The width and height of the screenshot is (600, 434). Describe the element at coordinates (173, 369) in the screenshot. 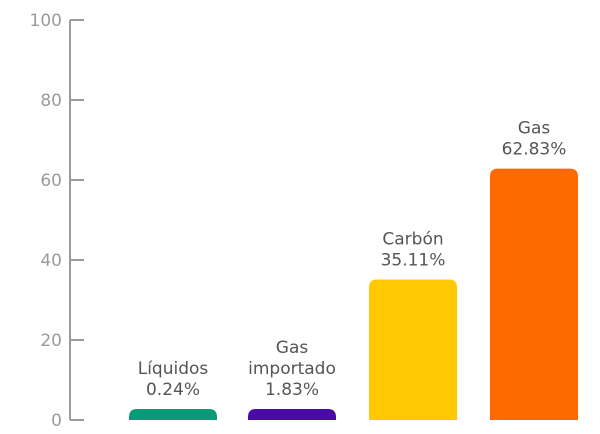

I see `bar-category-label: Líquidos` at that location.